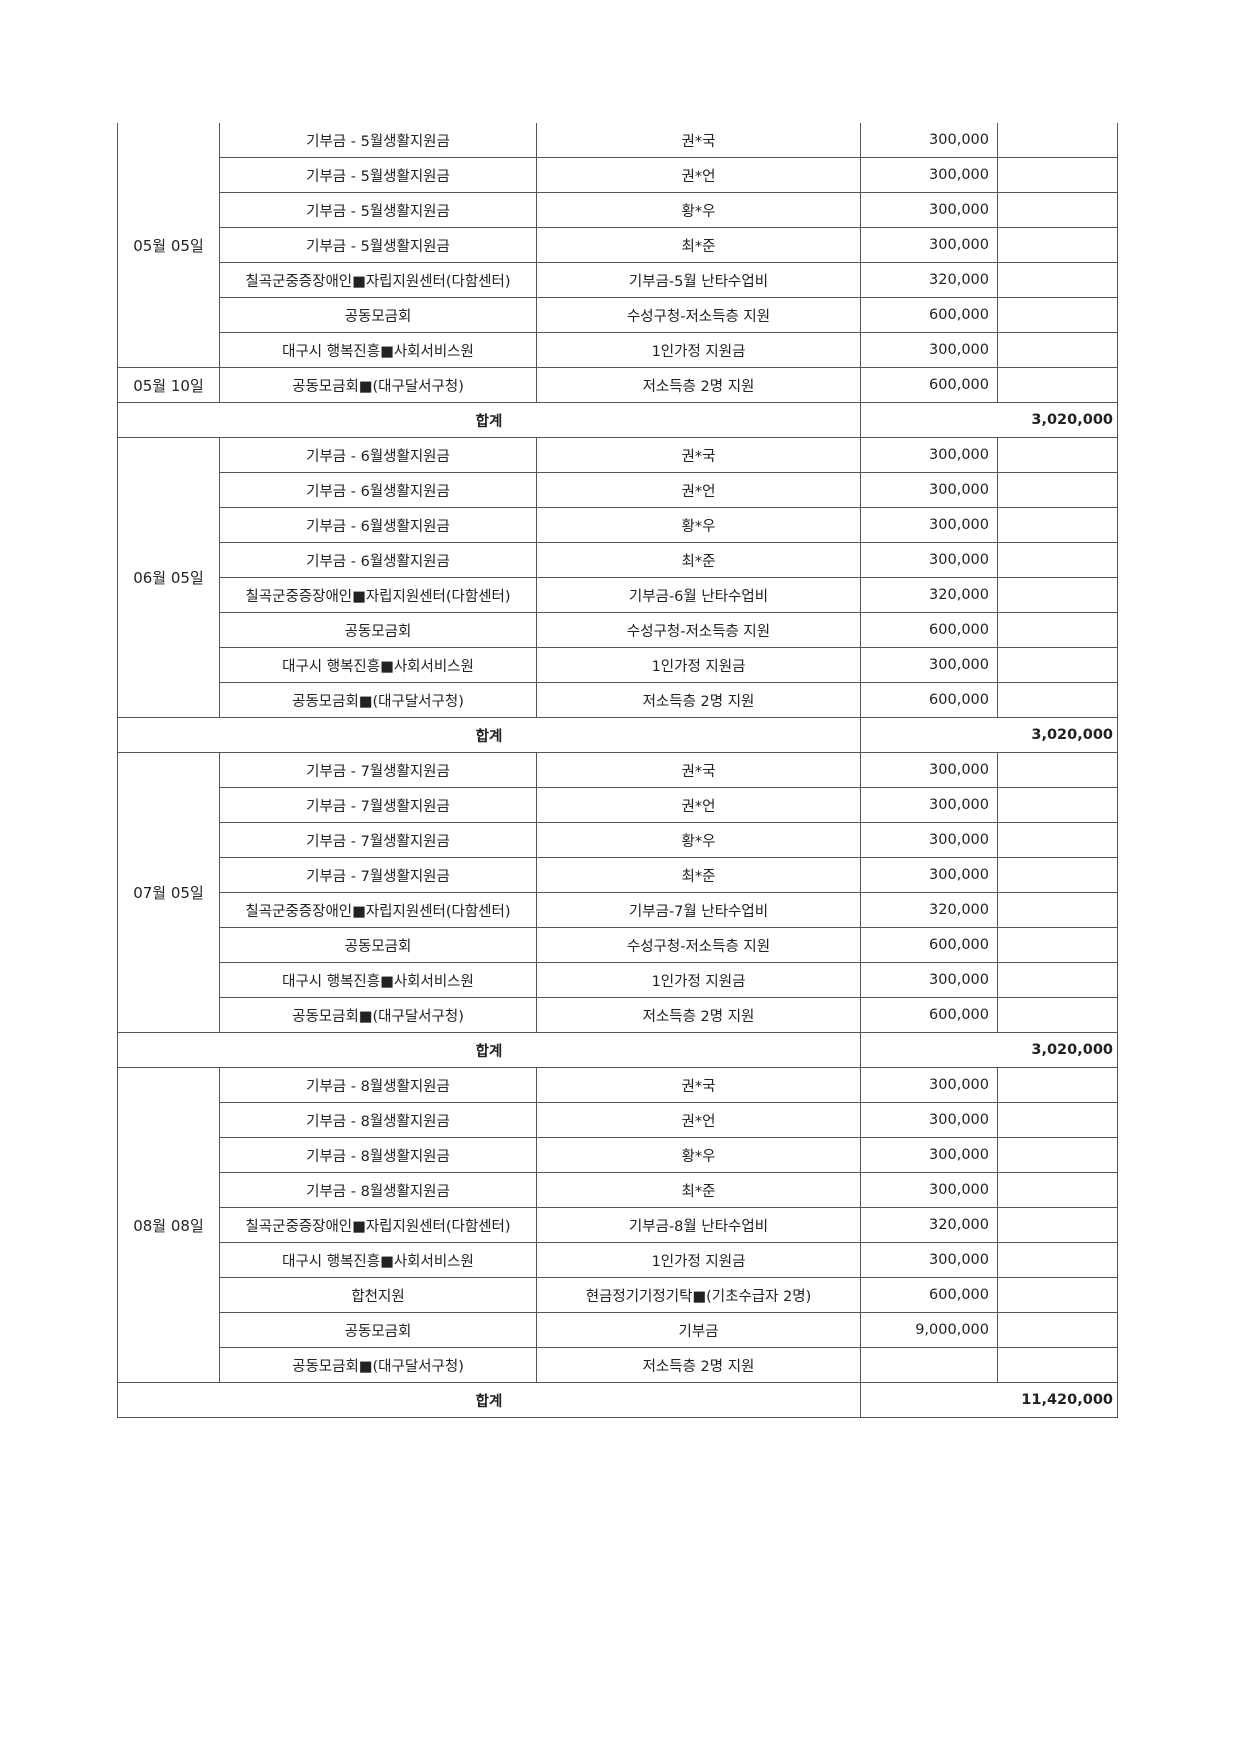 The width and height of the screenshot is (1240, 1754). I want to click on description-cell: 기부금-7월 난타수업비, so click(698, 910).